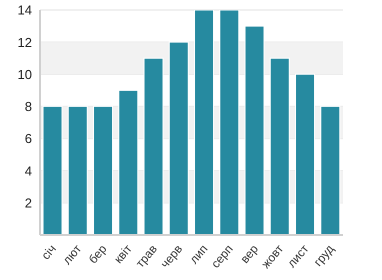 Image resolution: width=382 pixels, height=280 pixels. What do you see at coordinates (28, 106) in the screenshot?
I see `y-tick-label: 8` at bounding box center [28, 106].